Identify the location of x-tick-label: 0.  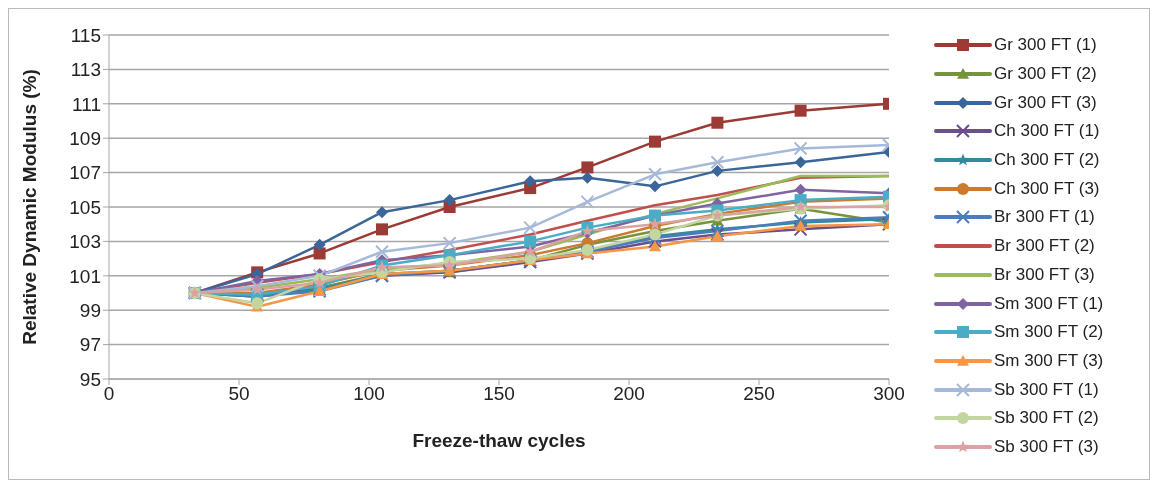
(109, 394).